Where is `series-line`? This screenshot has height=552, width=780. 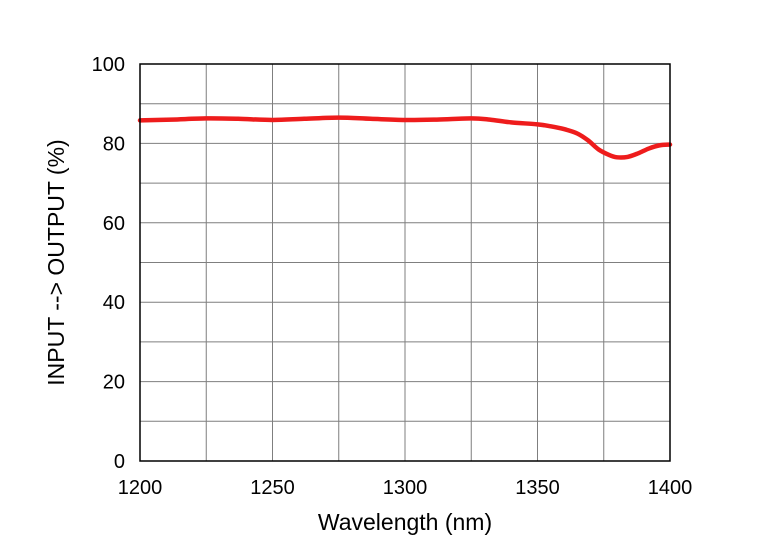
series-line is located at coordinates (405, 137).